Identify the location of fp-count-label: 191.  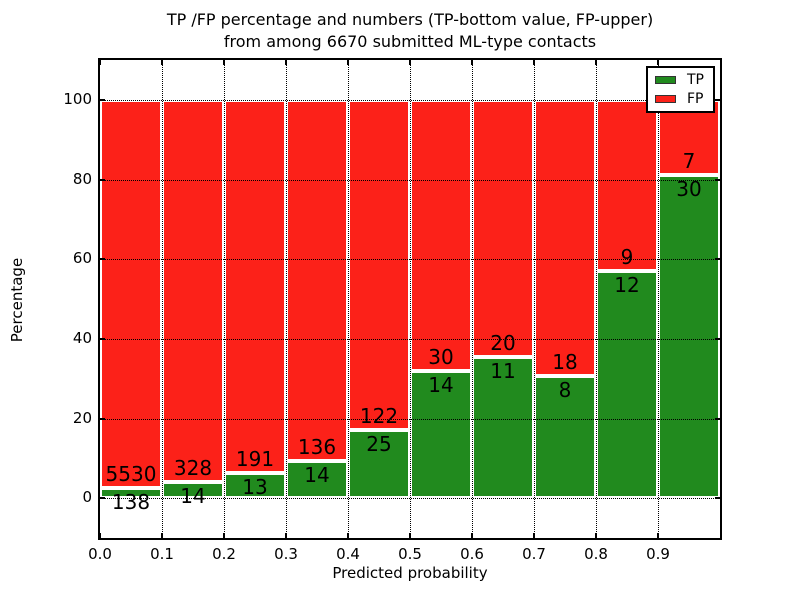
(255, 458).